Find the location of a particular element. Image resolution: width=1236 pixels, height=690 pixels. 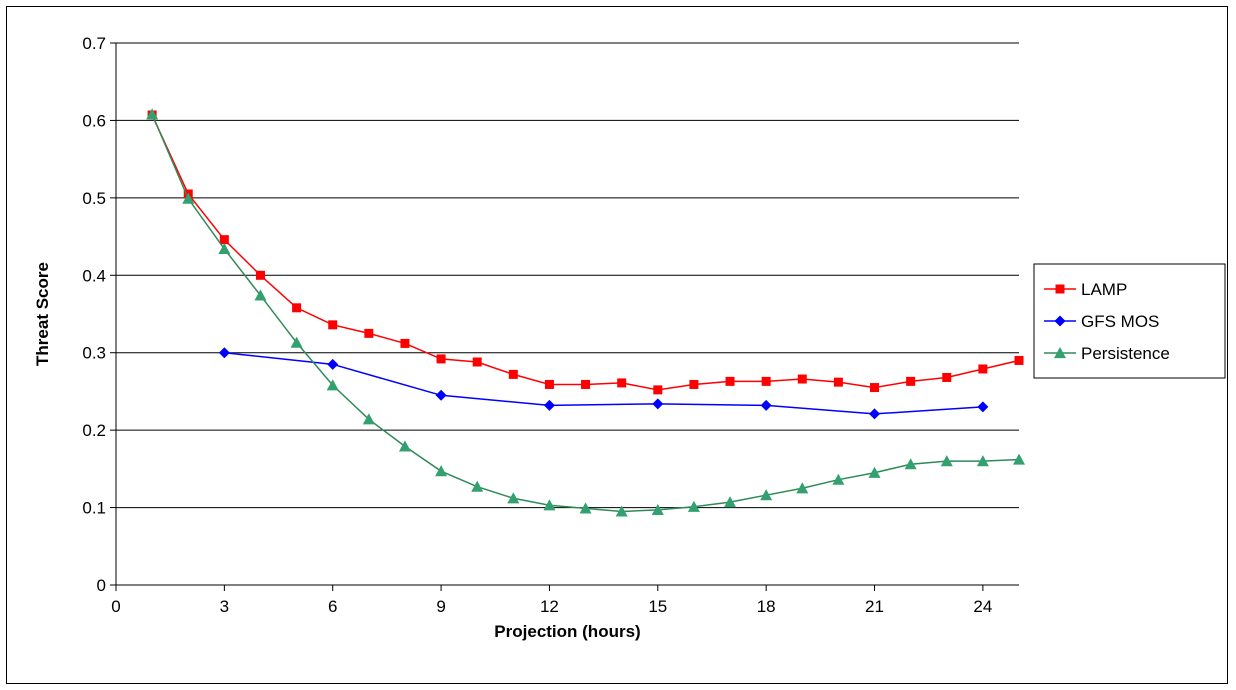

y-tick-label: 0.7 is located at coordinates (94, 43).